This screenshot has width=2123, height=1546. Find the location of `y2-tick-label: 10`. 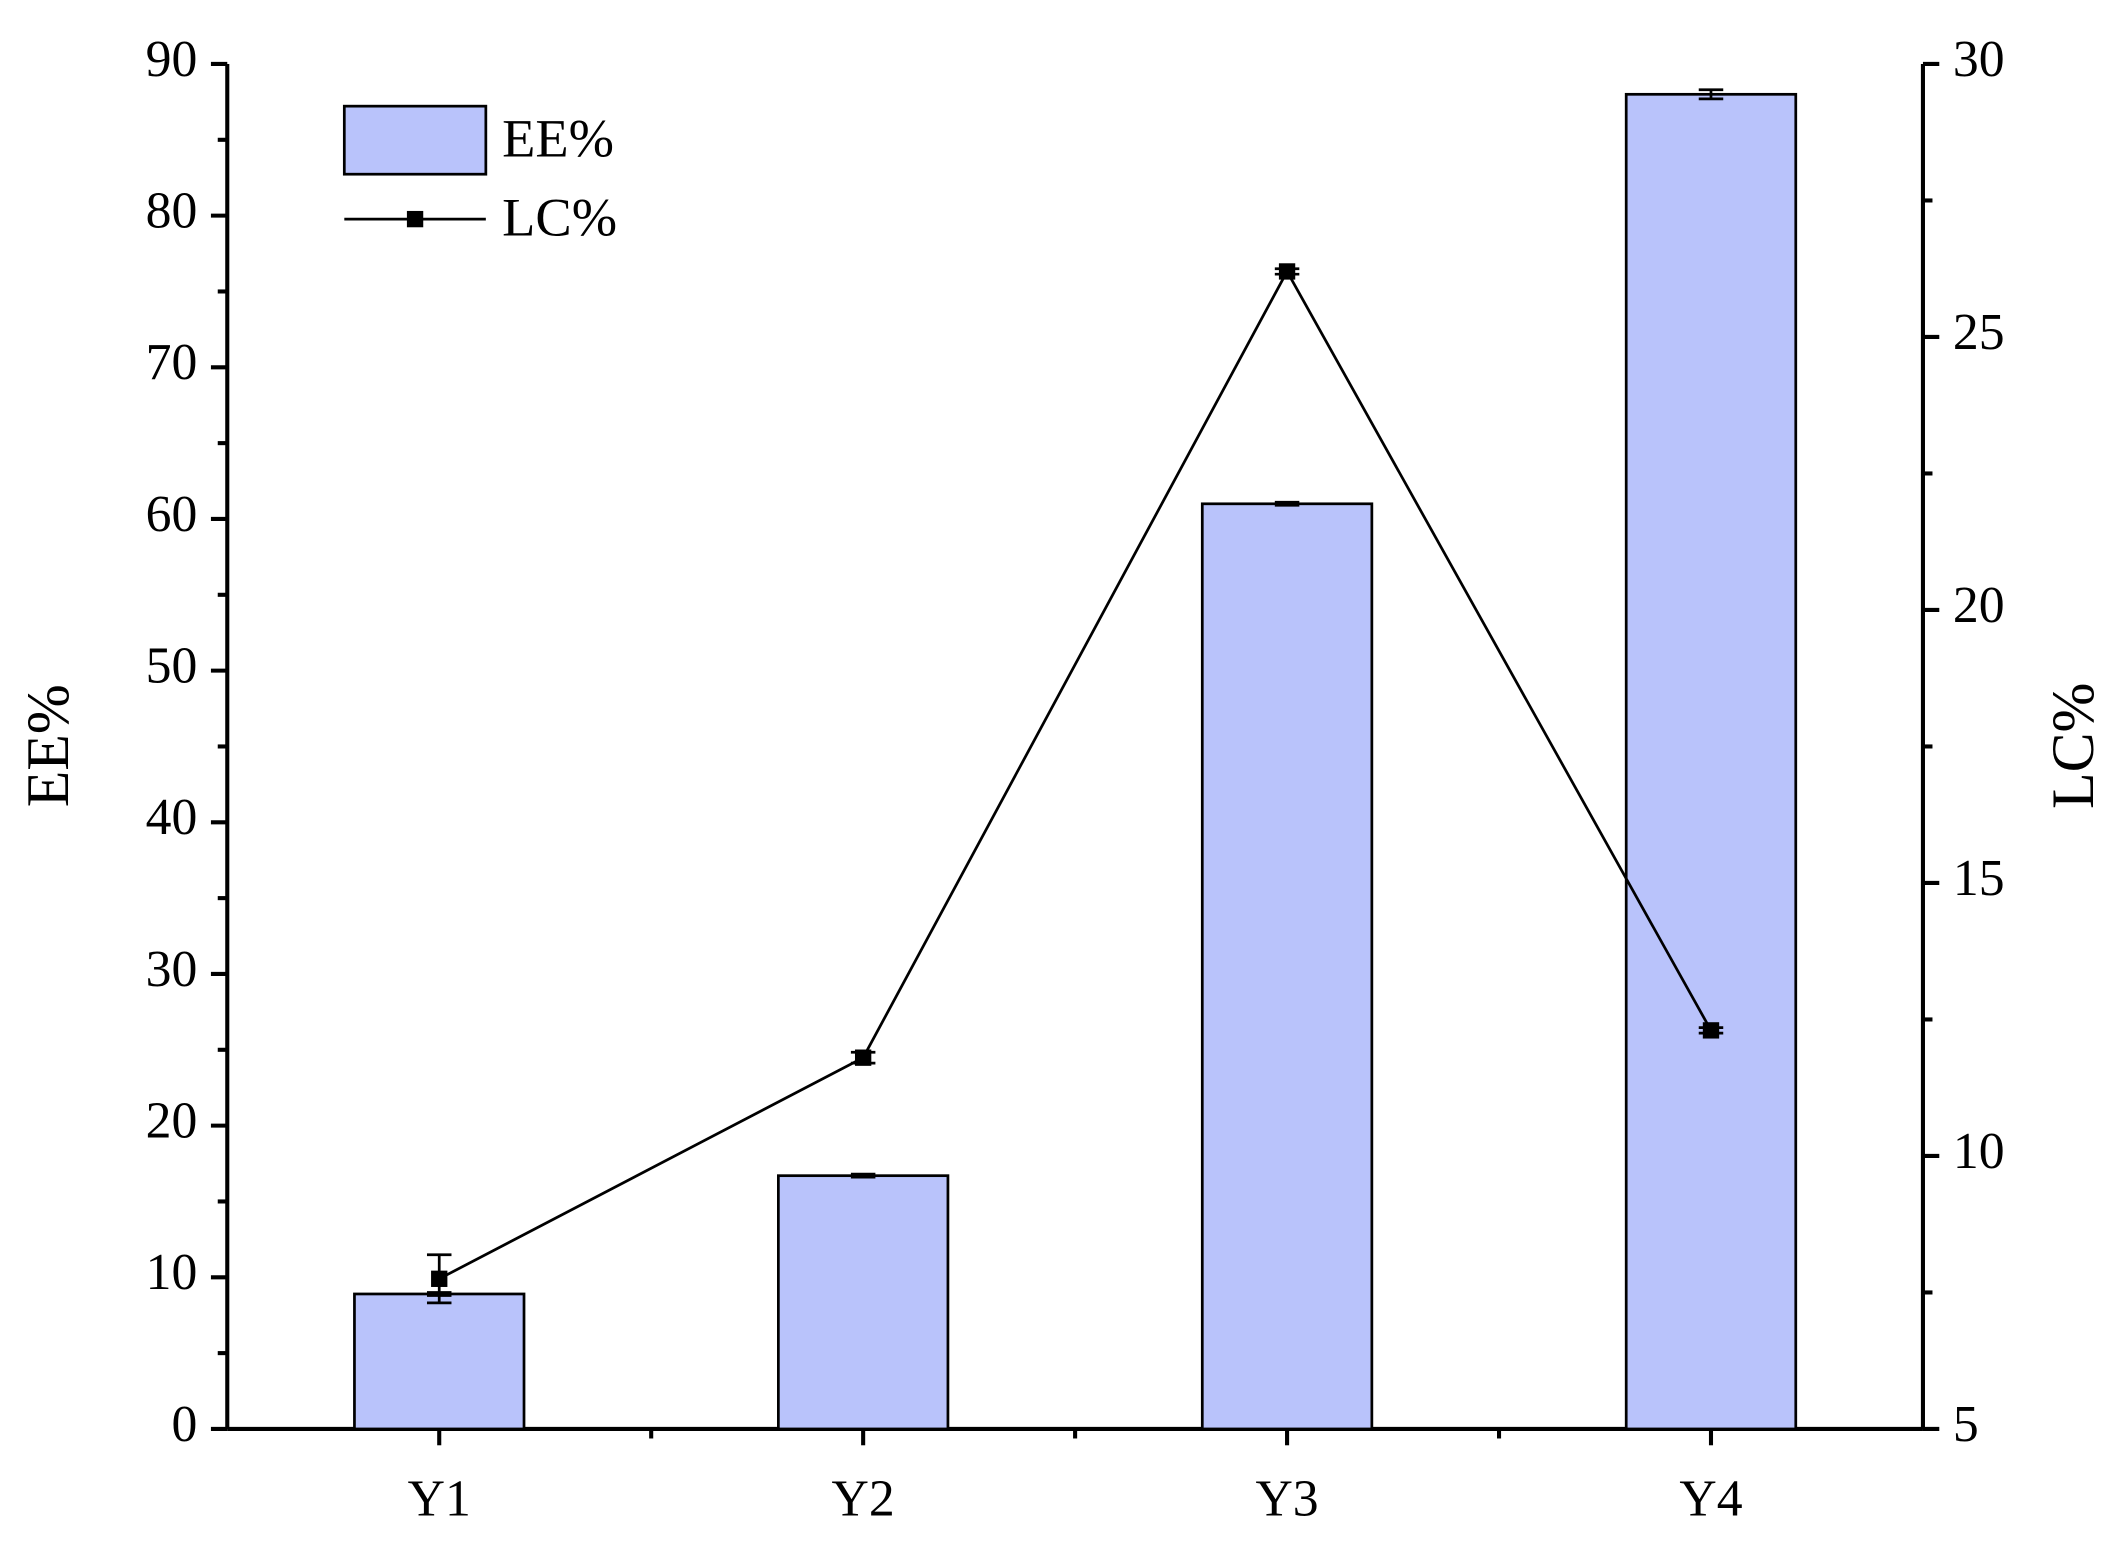

y2-tick-label: 10 is located at coordinates (1979, 1151).